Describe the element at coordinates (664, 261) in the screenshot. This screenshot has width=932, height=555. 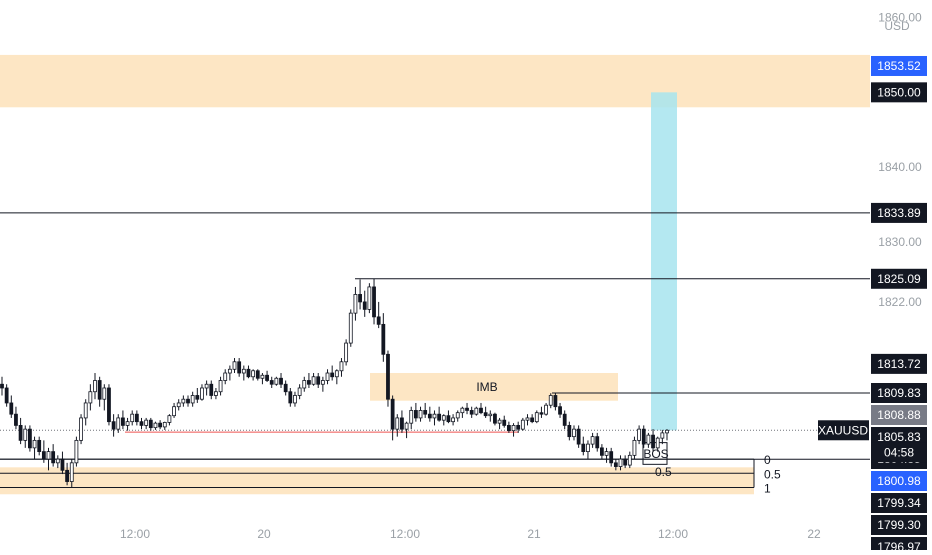
I see `long-position-target-box` at that location.